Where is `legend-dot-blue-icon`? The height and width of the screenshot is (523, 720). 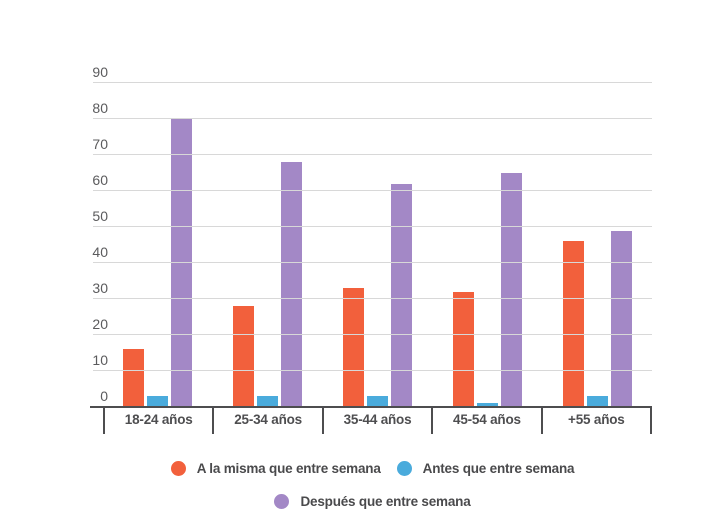
legend-dot-blue-icon is located at coordinates (404, 468).